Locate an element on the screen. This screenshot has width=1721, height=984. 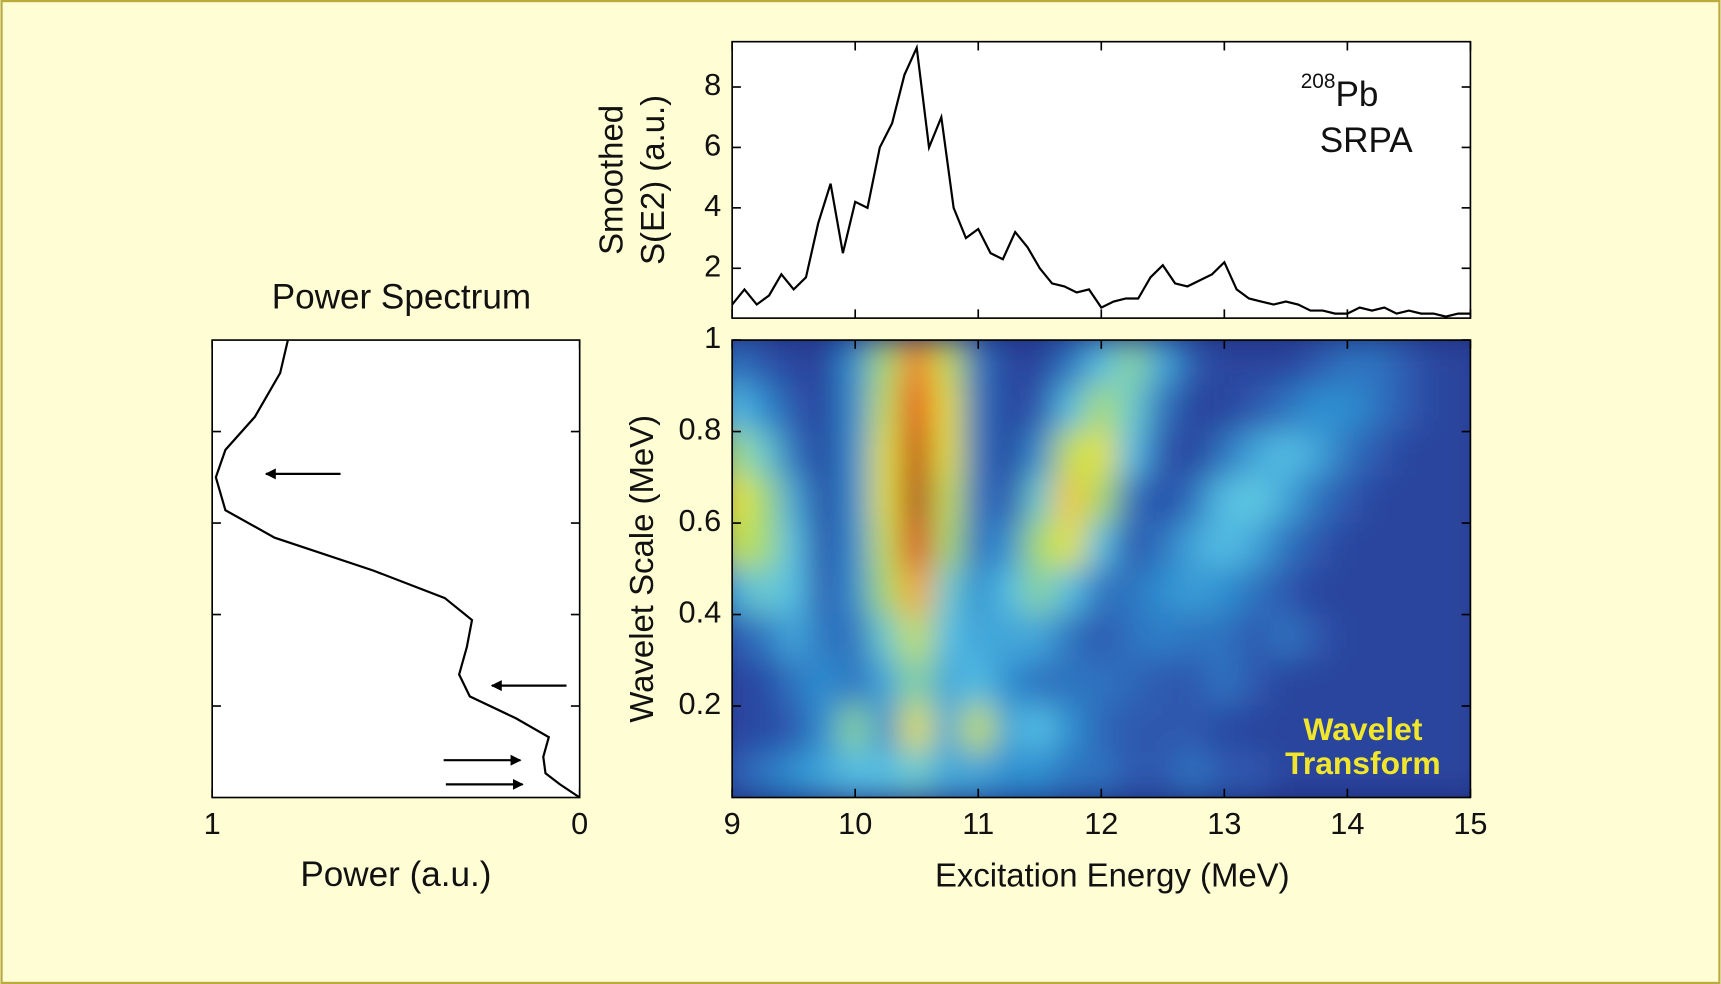
annotation: Transform is located at coordinates (1363, 763).